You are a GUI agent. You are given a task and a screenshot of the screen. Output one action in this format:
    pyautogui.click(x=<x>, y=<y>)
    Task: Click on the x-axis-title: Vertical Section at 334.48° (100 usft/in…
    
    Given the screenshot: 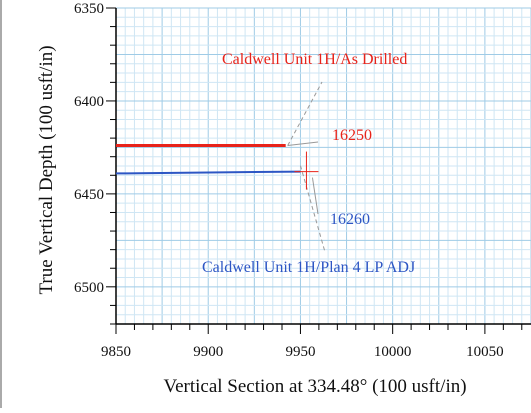 What is the action you would take?
    pyautogui.click(x=314, y=386)
    